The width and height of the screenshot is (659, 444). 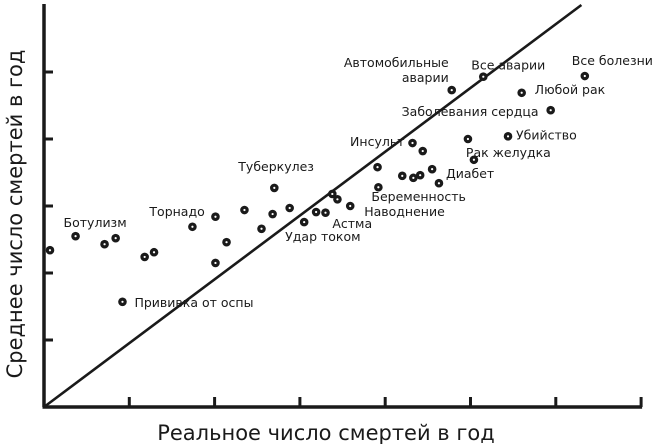 What do you see at coordinates (404, 211) in the screenshot?
I see `point-label: Наводнение` at bounding box center [404, 211].